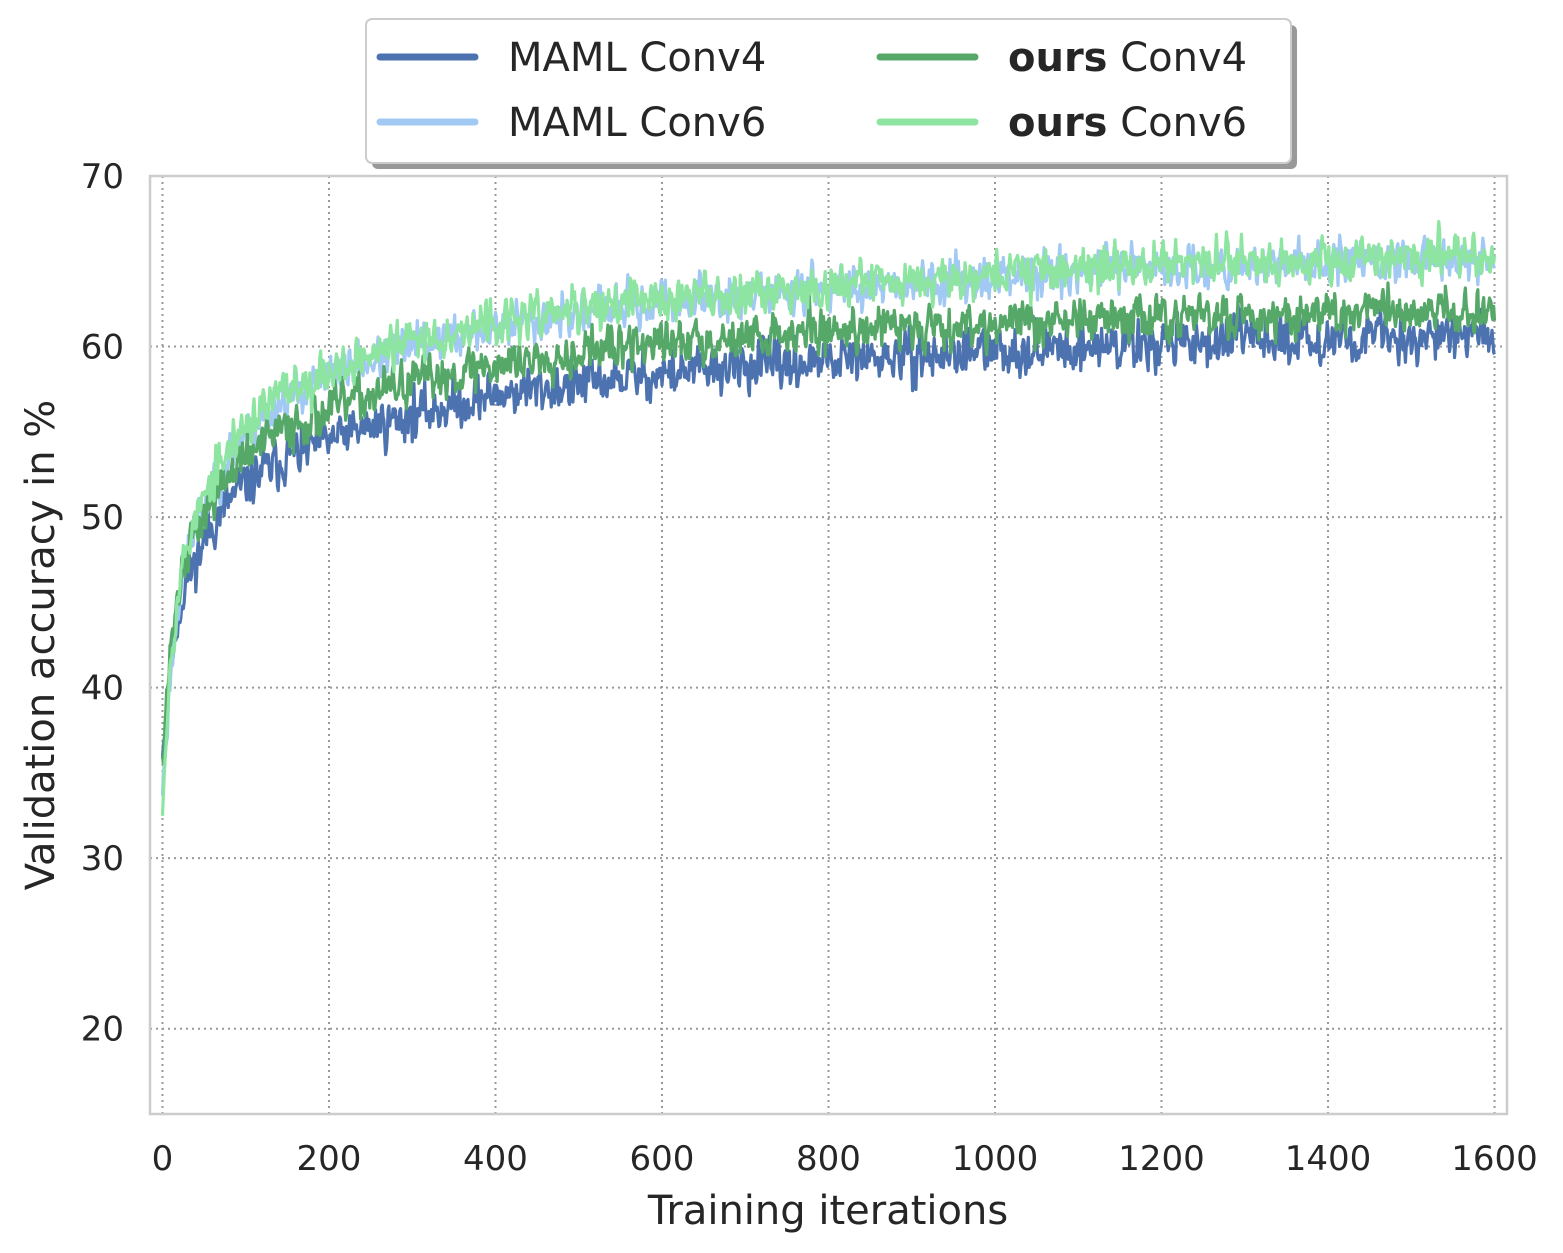  Describe the element at coordinates (102, 1030) in the screenshot. I see `y-tick-label: 20` at that location.